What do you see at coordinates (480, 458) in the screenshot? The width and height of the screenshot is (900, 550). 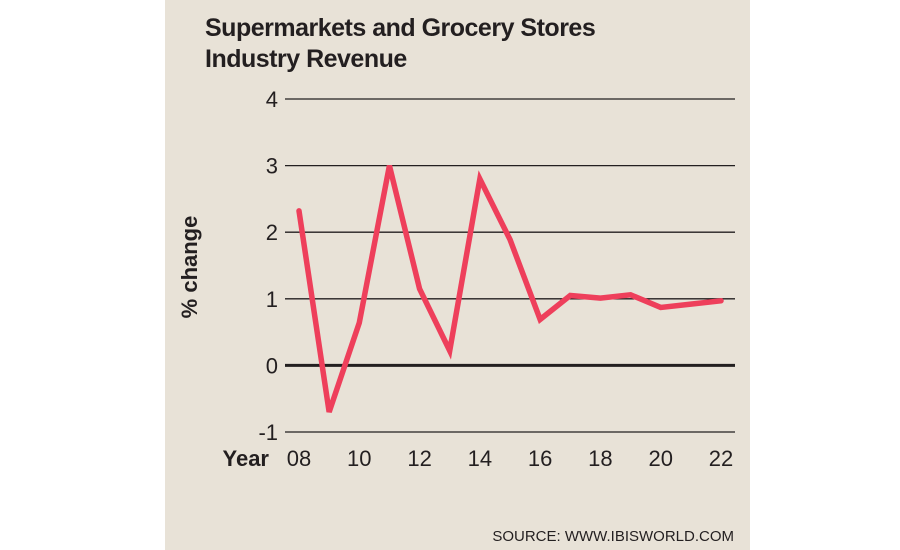 I see `x-tick-label: 14` at bounding box center [480, 458].